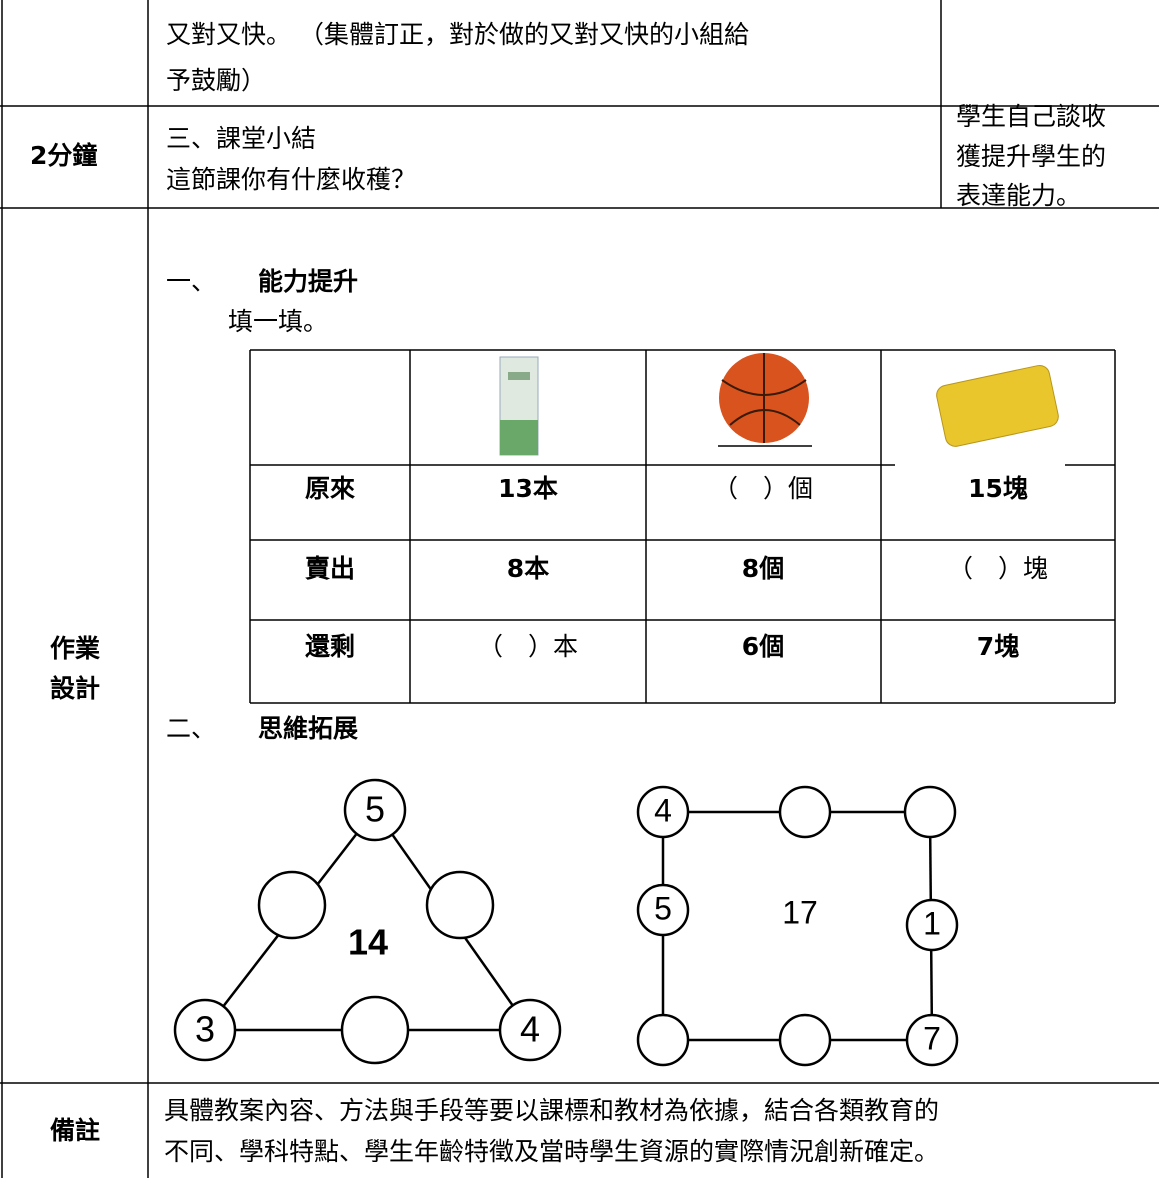 This screenshot has width=1159, height=1178. I want to click on circle-number: 7, so click(932, 1038).